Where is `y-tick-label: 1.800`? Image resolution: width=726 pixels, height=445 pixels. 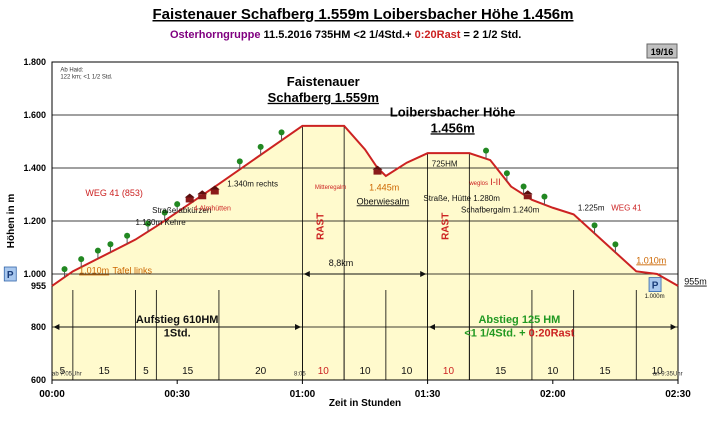
y-tick-label: 1.800 is located at coordinates (34, 62).